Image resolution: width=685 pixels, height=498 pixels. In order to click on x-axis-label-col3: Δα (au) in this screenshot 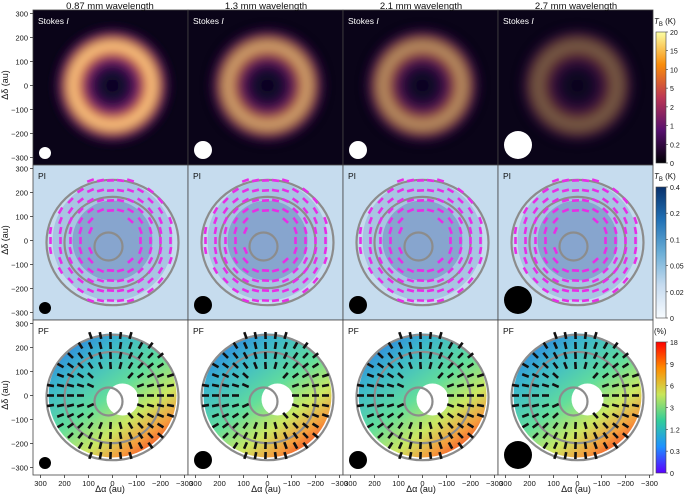, I will do `click(421, 489)`.